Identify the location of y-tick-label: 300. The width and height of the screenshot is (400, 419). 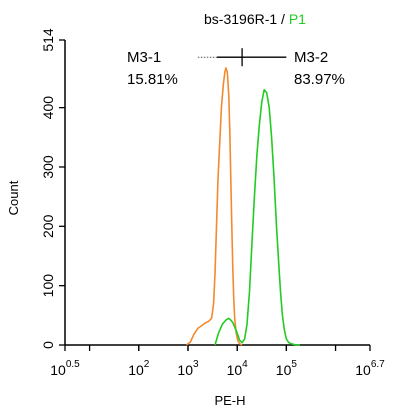
(48, 167).